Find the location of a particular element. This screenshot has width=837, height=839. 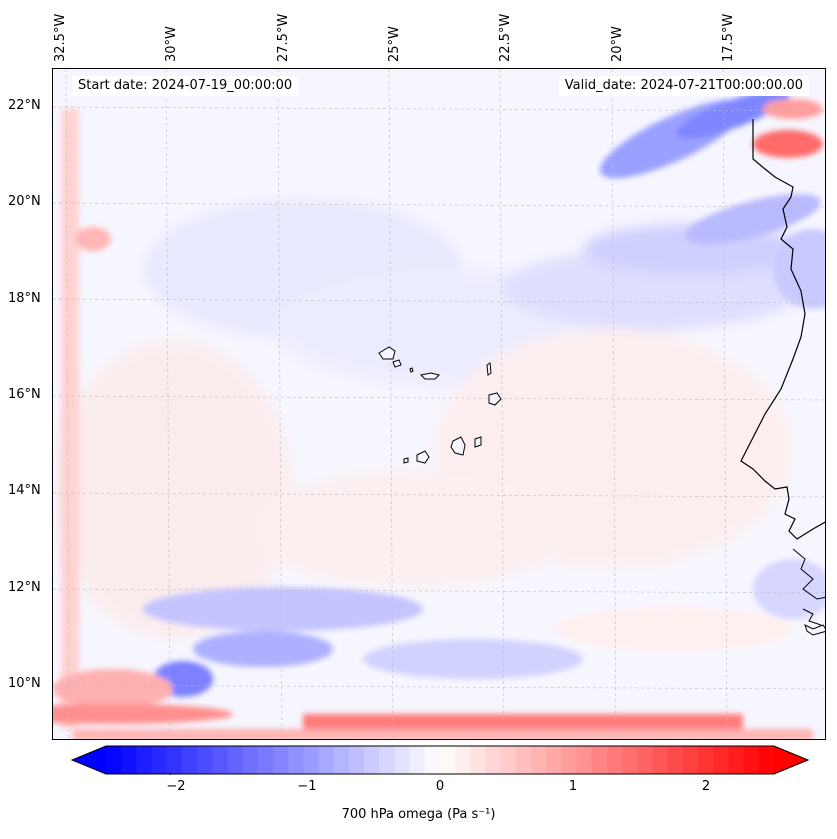

colorbar is located at coordinates (440, 760).